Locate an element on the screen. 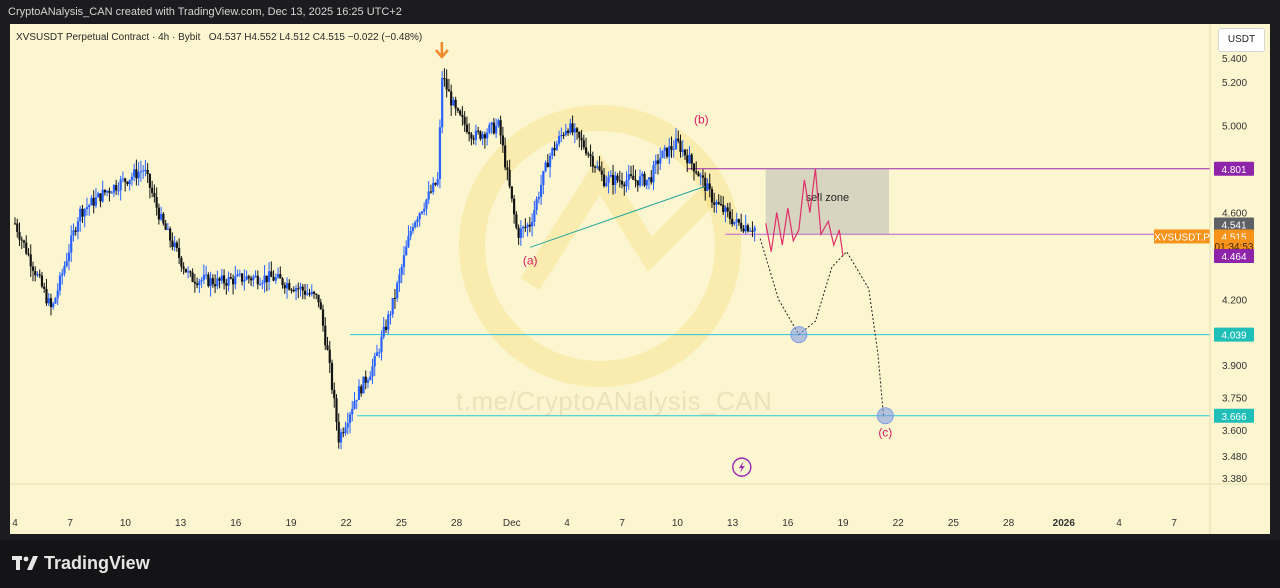  time-tick-label: 22 is located at coordinates (899, 523).